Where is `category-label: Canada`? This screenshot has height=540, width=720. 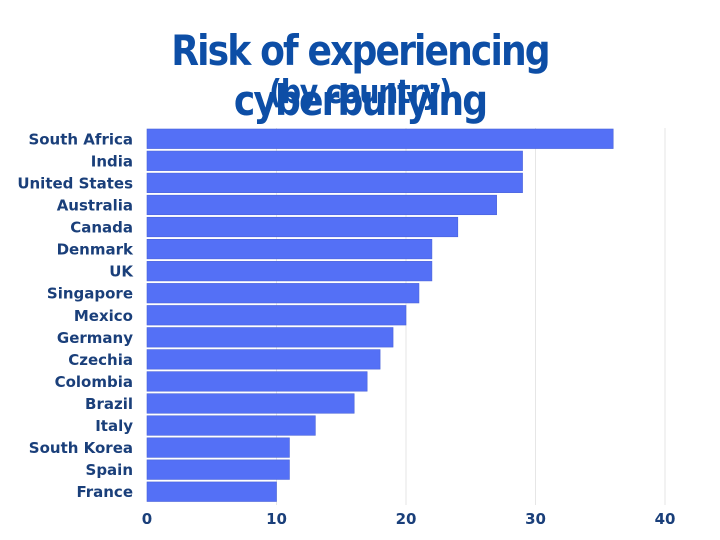
category-label: Canada is located at coordinates (101, 228).